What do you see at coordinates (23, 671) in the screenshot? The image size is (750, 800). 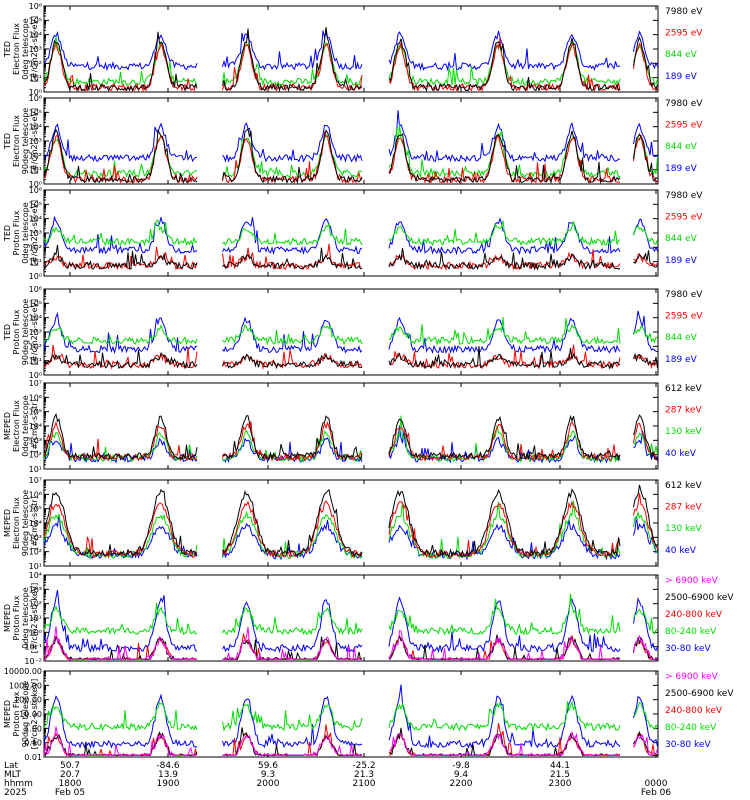 I see `y-tick-label: 10000.00` at bounding box center [23, 671].